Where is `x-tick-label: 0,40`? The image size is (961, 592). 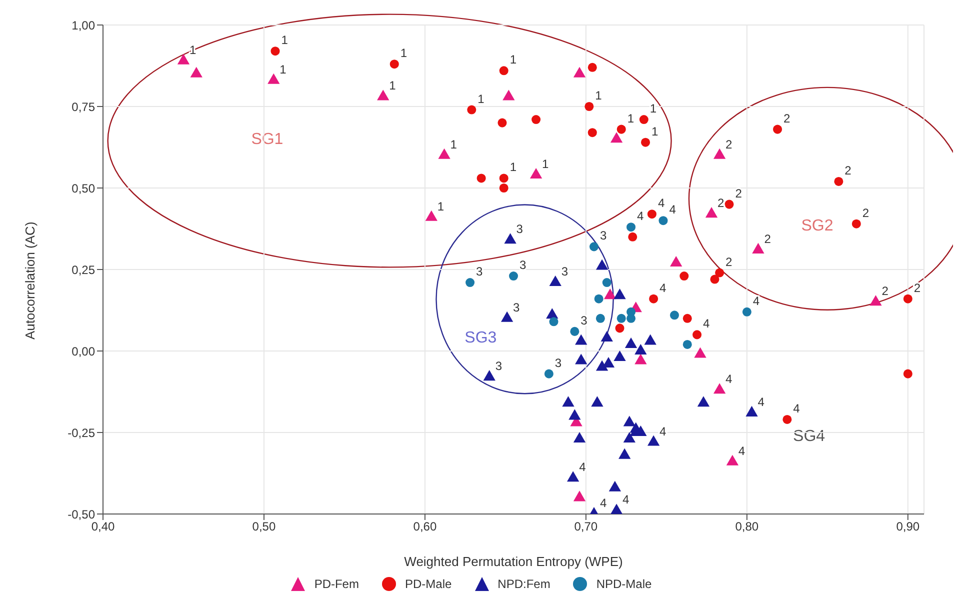 x-tick-label: 0,40 is located at coordinates (103, 527).